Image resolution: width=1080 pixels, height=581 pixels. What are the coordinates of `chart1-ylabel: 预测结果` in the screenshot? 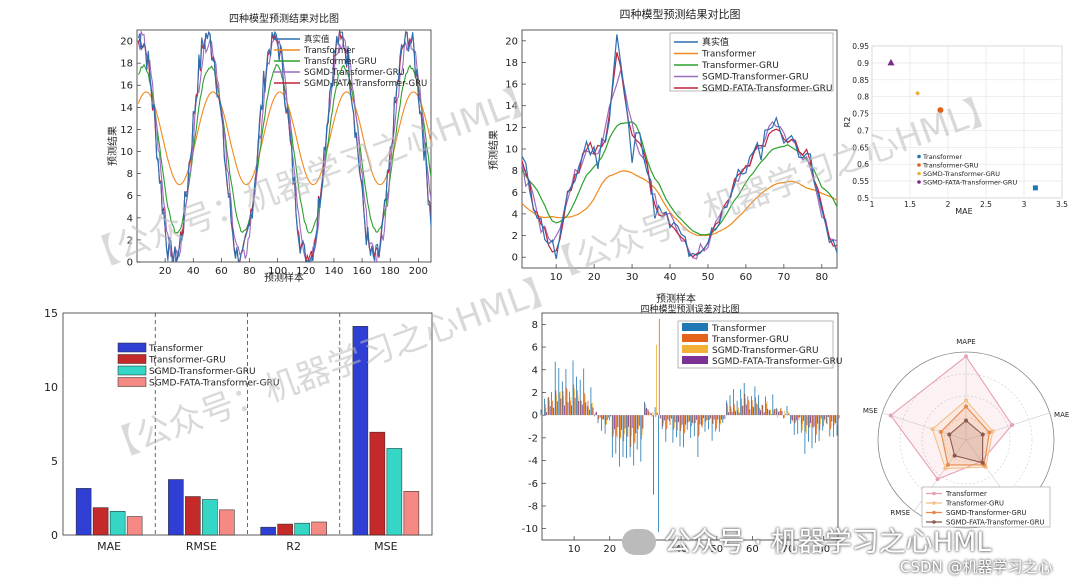 It's located at (112, 146).